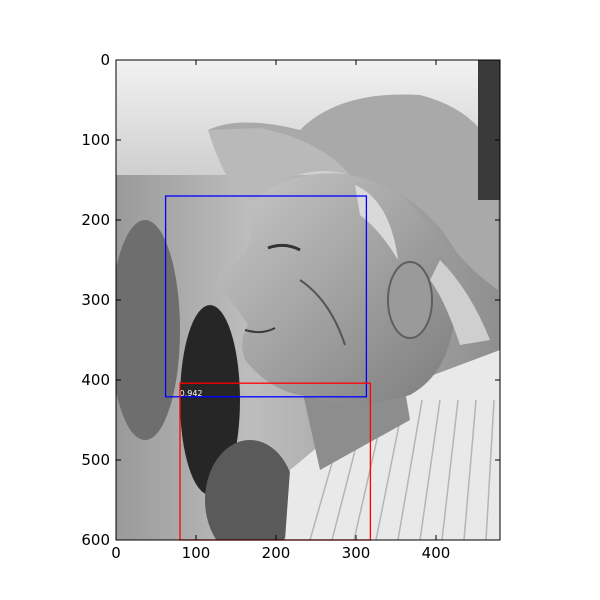 Image resolution: width=600 pixels, height=600 pixels. What do you see at coordinates (489, 130) in the screenshot?
I see `photo-dark-strip` at bounding box center [489, 130].